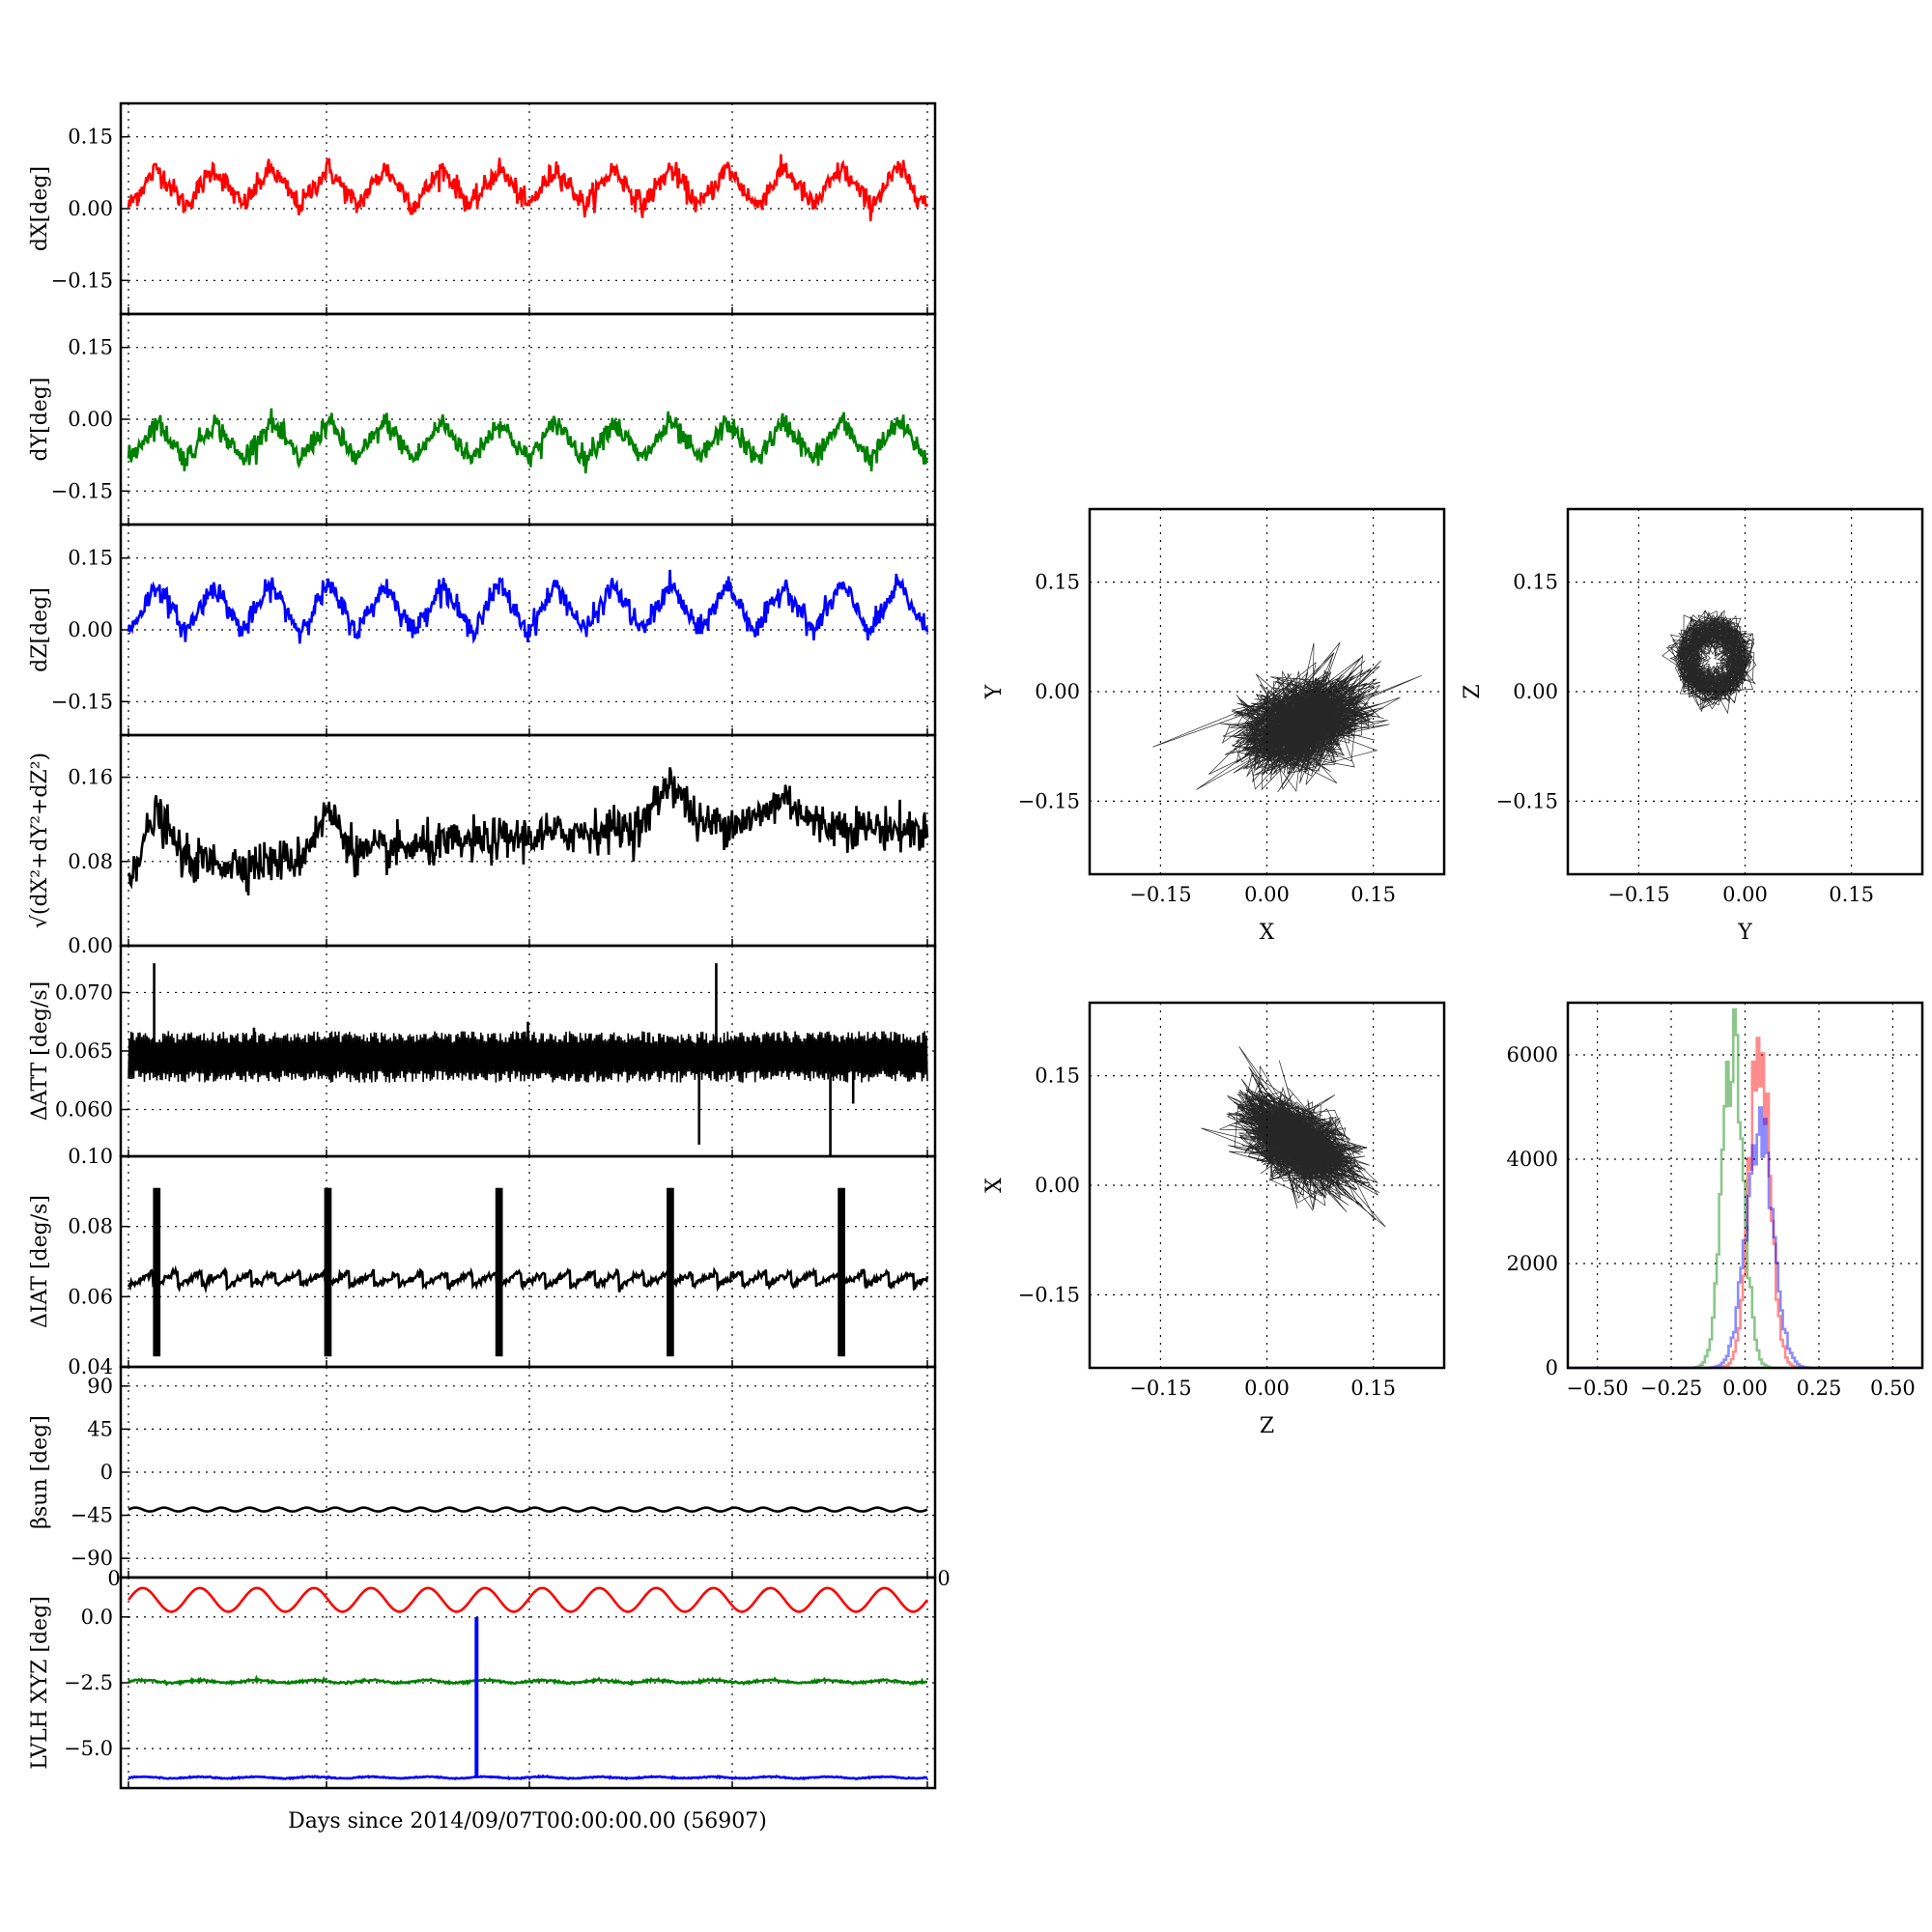  I want to click on panel-sc-xy: −0.15 0.00 0.15 0.15 0.00 −0.15 X Y, so click(1214, 726).